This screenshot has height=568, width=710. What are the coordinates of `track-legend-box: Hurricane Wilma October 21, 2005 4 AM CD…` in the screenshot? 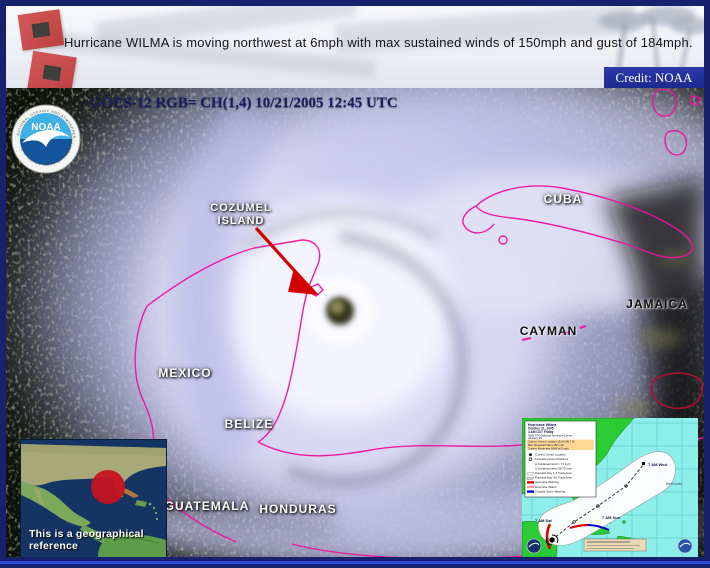 It's located at (560, 459).